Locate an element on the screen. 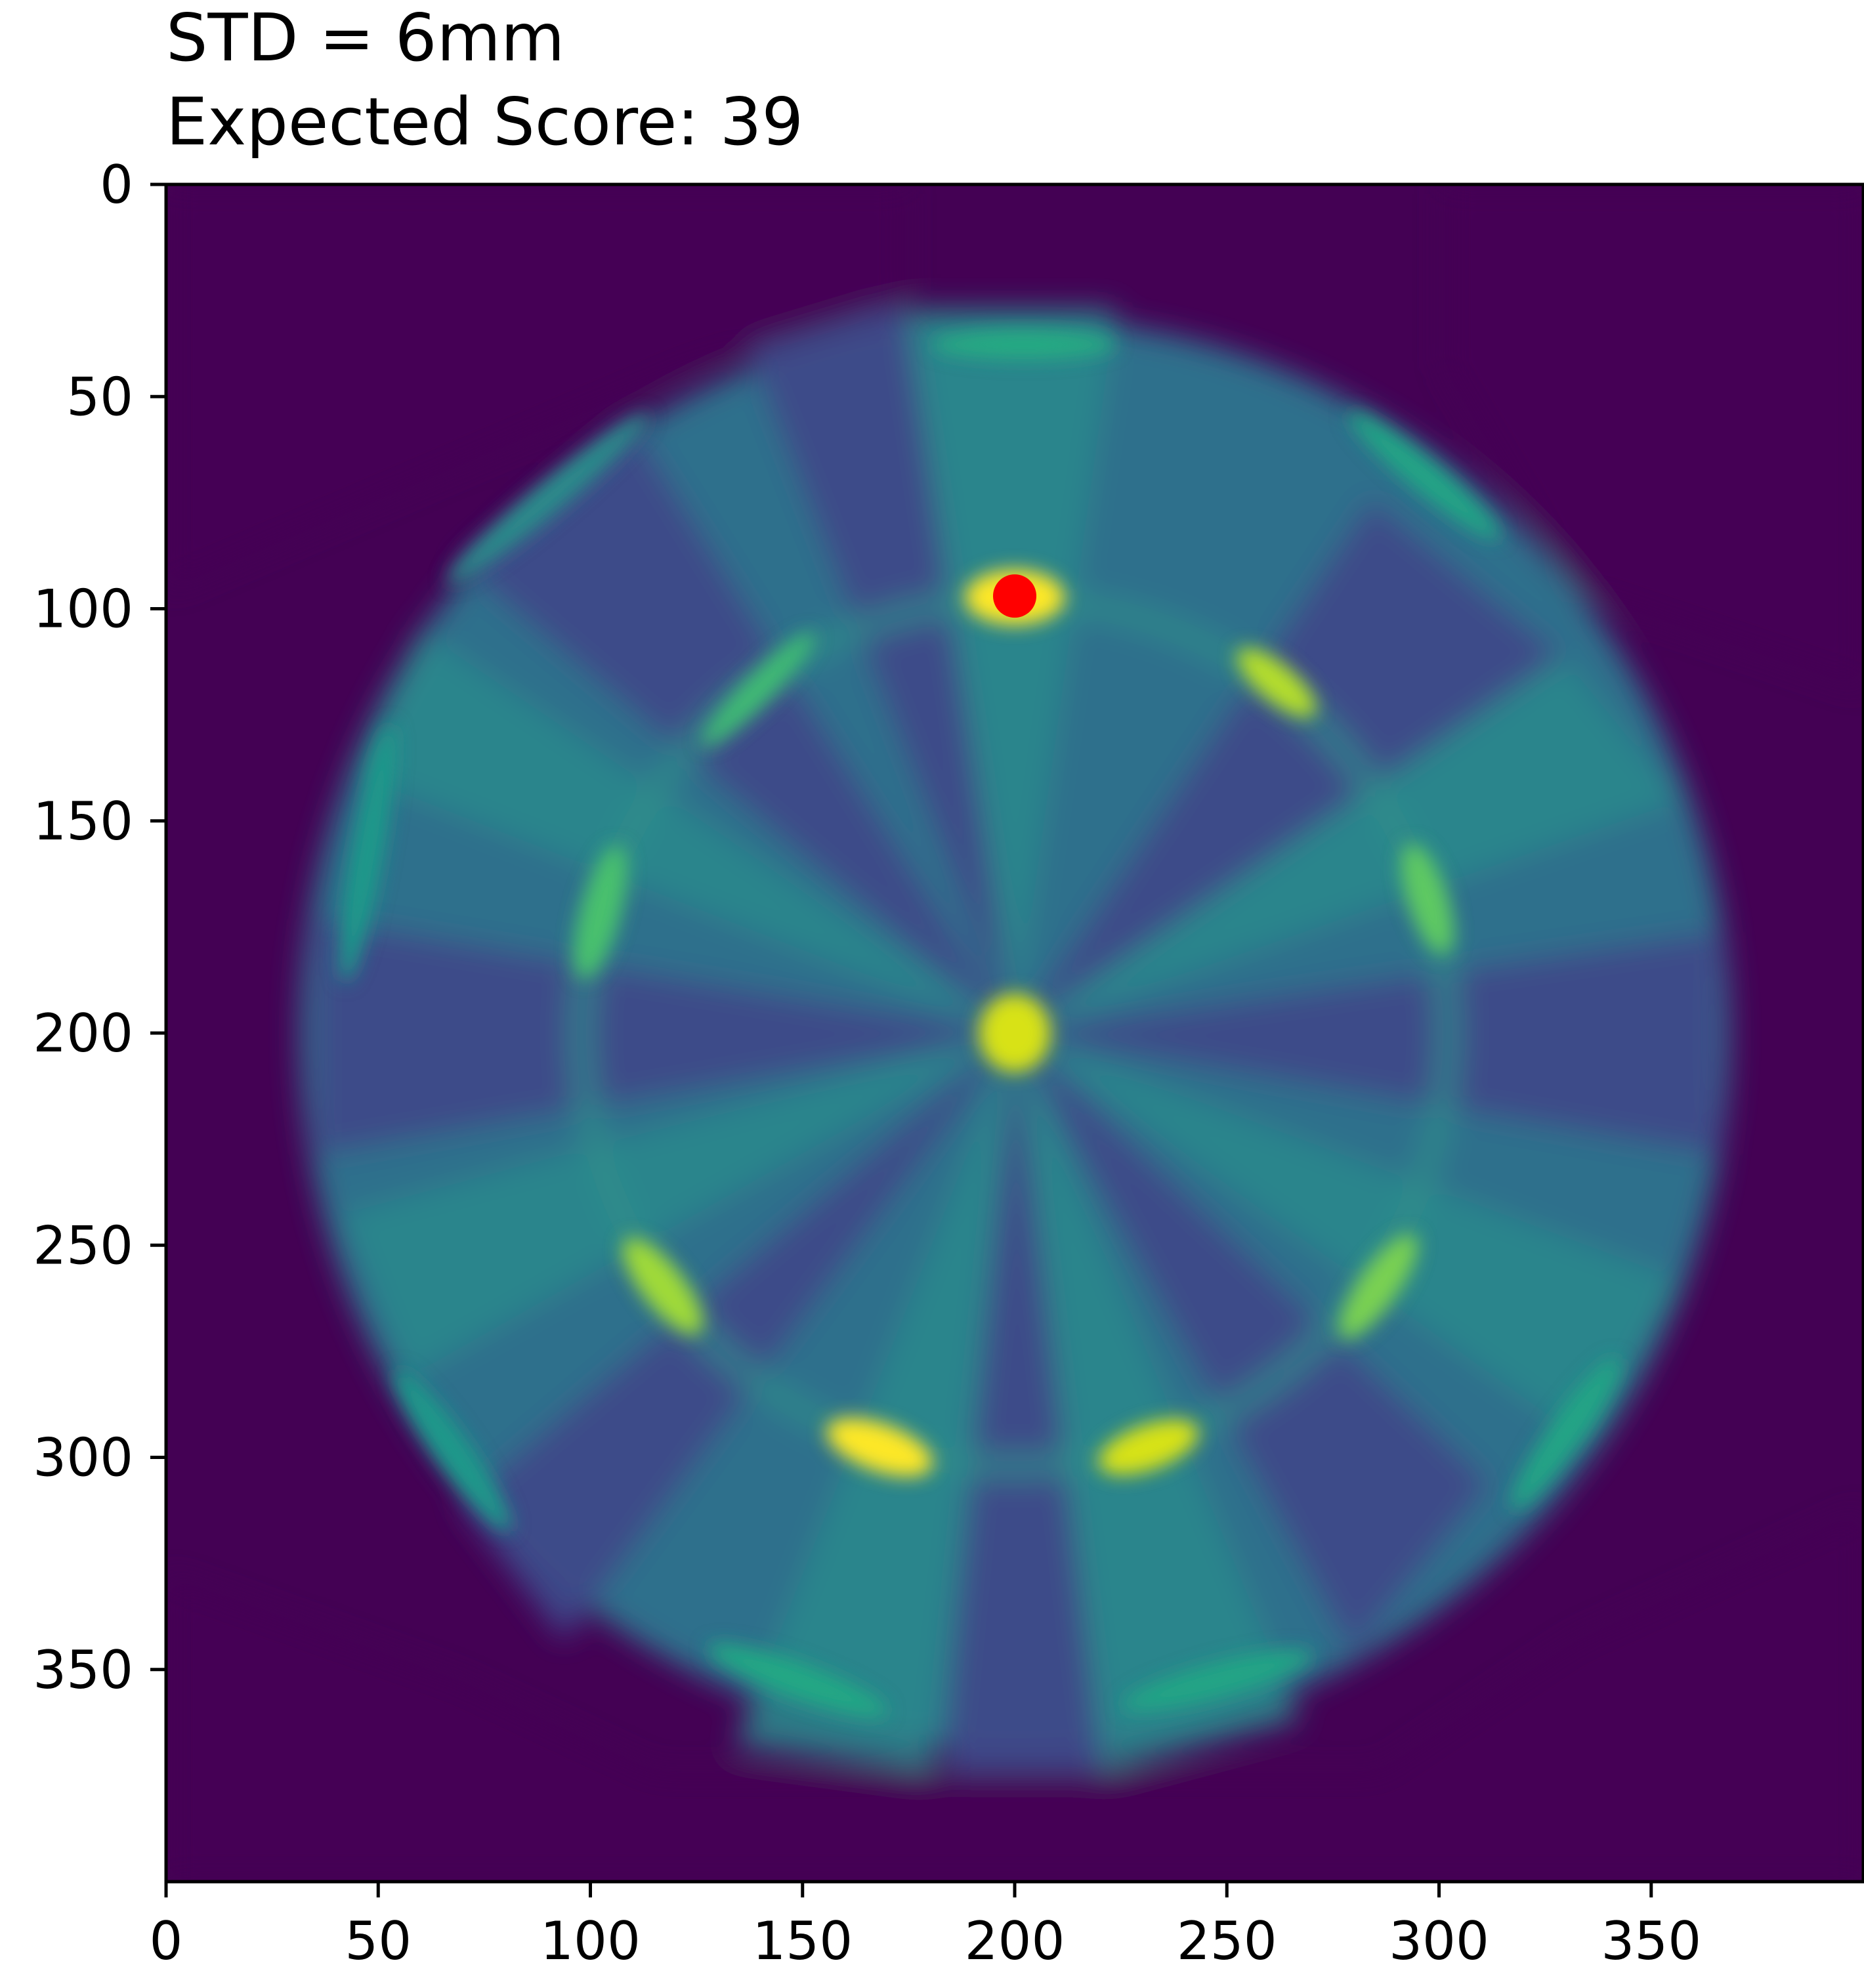 This screenshot has height=1988, width=1864. y-tick-label: 100 is located at coordinates (83, 609).